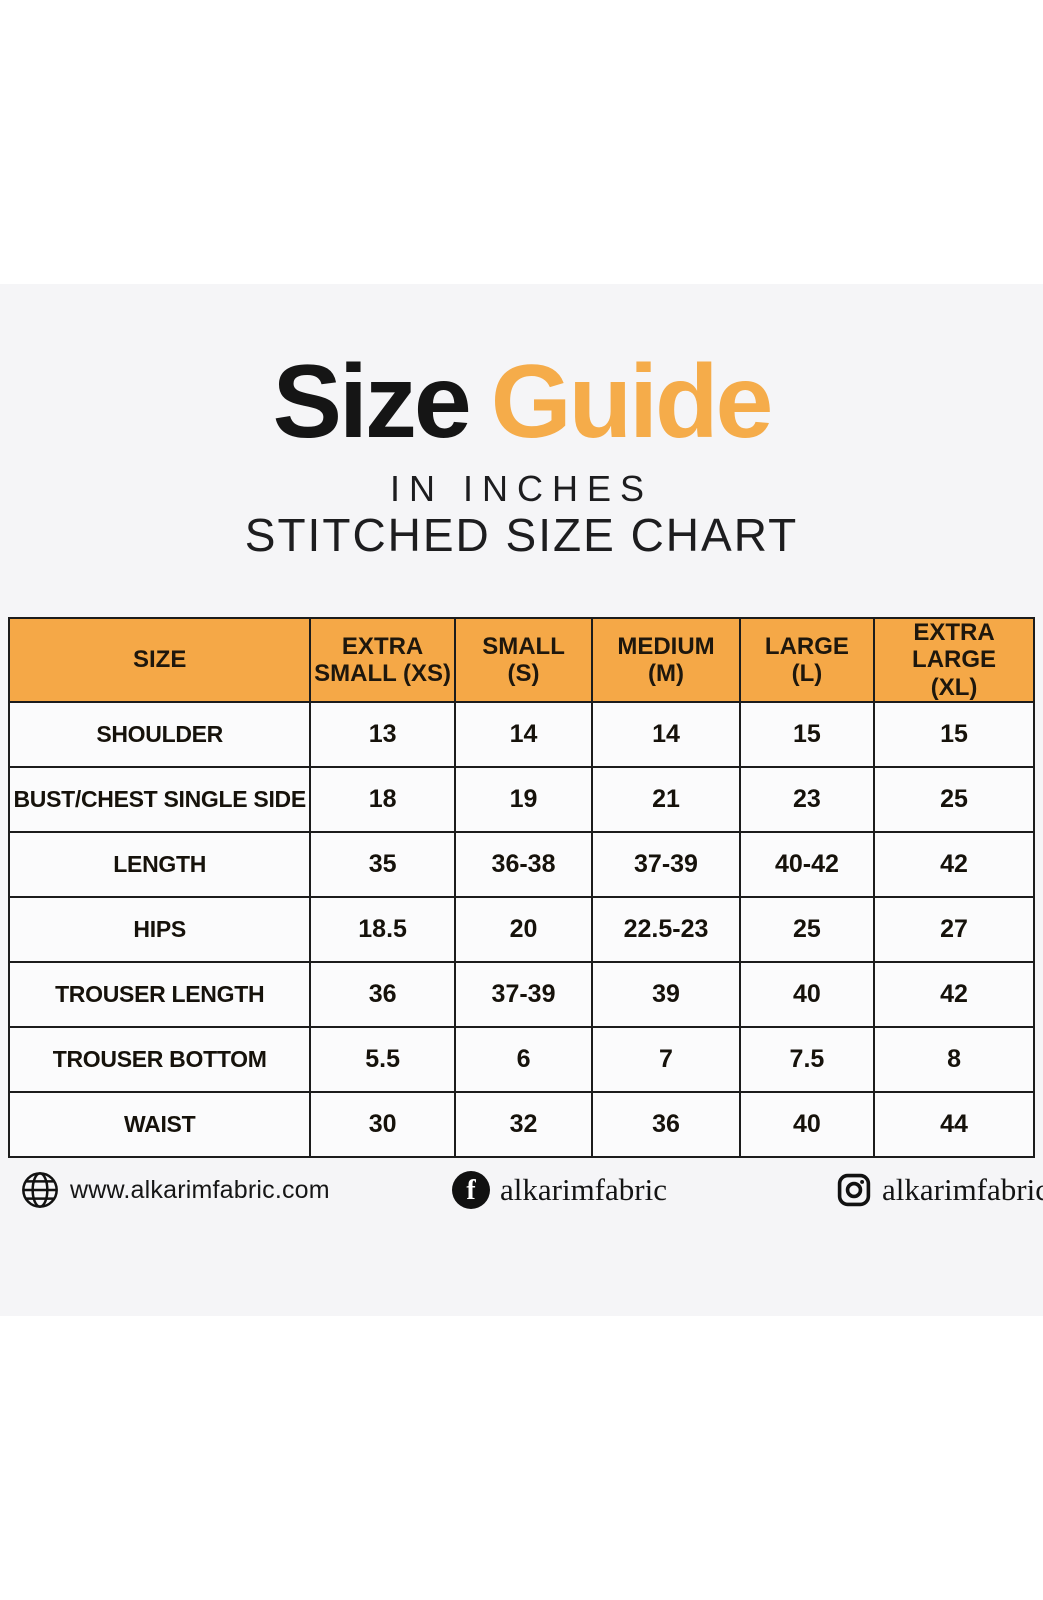  I want to click on value-cell: 7.5, so click(807, 1060).